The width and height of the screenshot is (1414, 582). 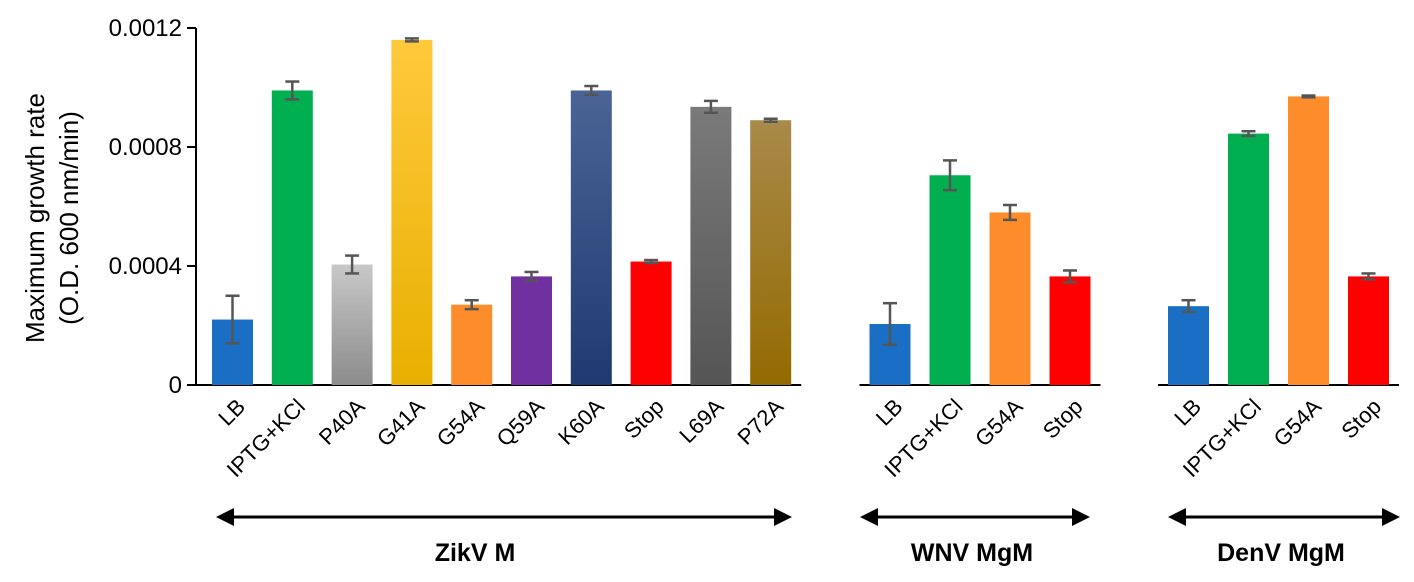 What do you see at coordinates (1010, 298) in the screenshot?
I see `bar-wnv-mgm-g54a` at bounding box center [1010, 298].